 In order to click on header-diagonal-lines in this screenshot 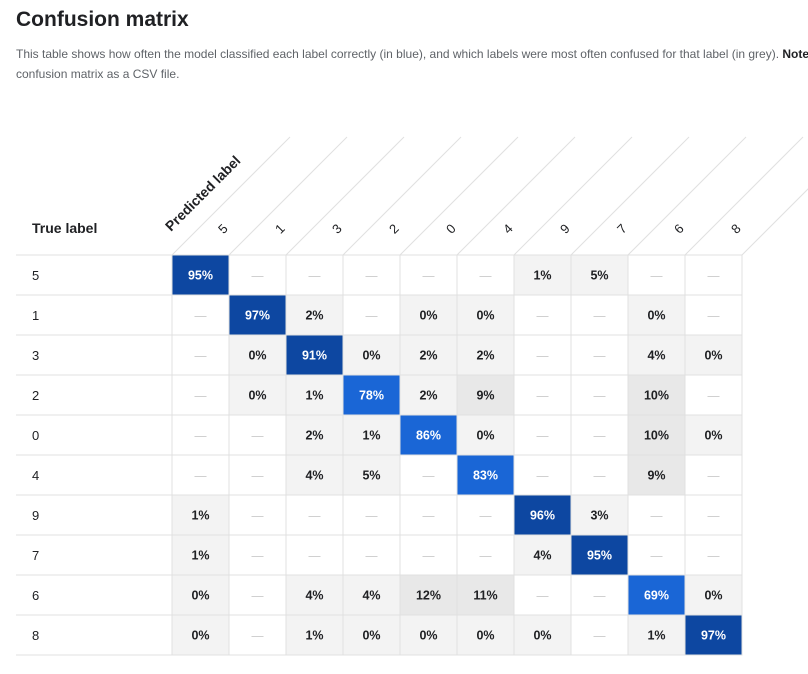, I will do `click(489, 196)`.